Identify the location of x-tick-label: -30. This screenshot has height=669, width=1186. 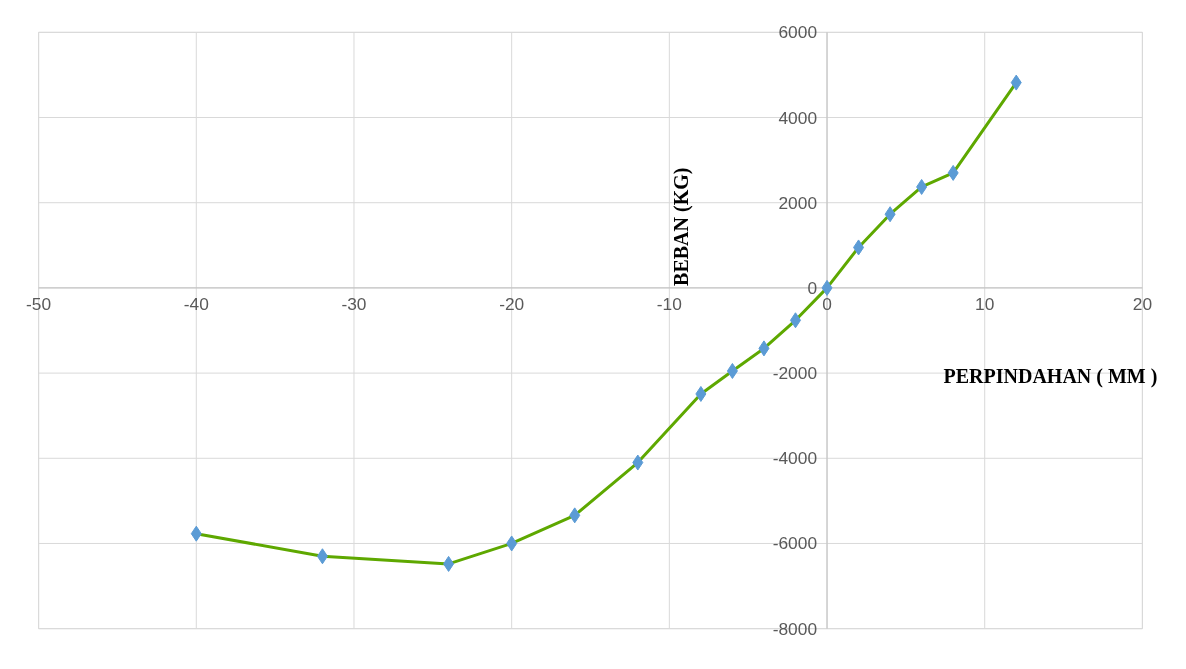
(354, 303).